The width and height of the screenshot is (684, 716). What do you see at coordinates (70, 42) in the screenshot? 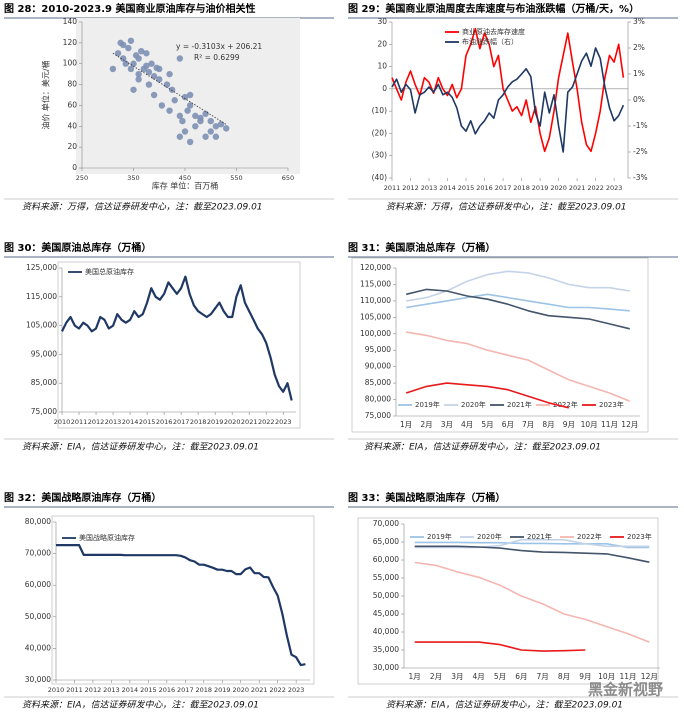
I see `y-tick-label: 120` at bounding box center [70, 42].